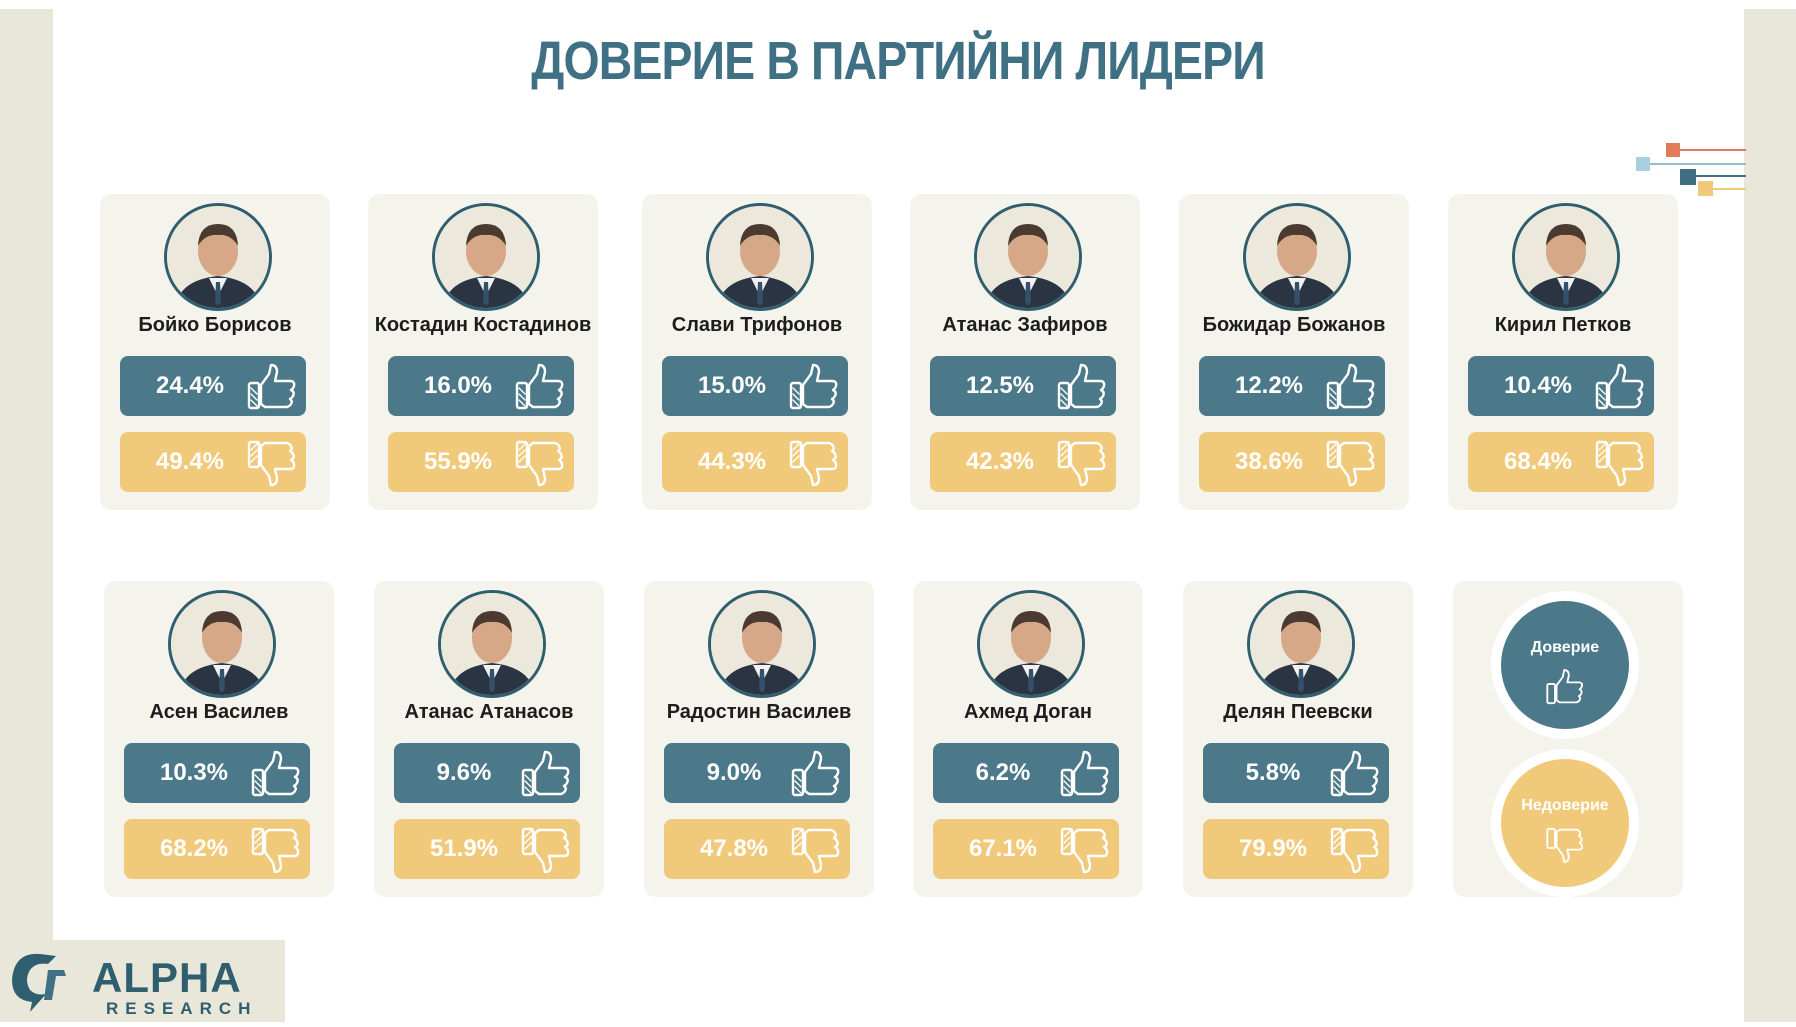  Describe the element at coordinates (757, 352) in the screenshot. I see `leader-card: Слави Трифонов 15.0% 44.3%` at that location.